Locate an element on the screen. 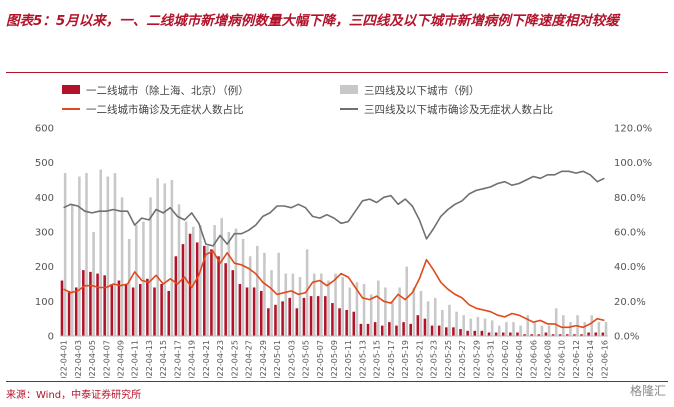 Image resolution: width=674 pixels, height=407 pixels. legend-label-3: 三四线及以下城市确诊及无症状人数占比 is located at coordinates (458, 109).